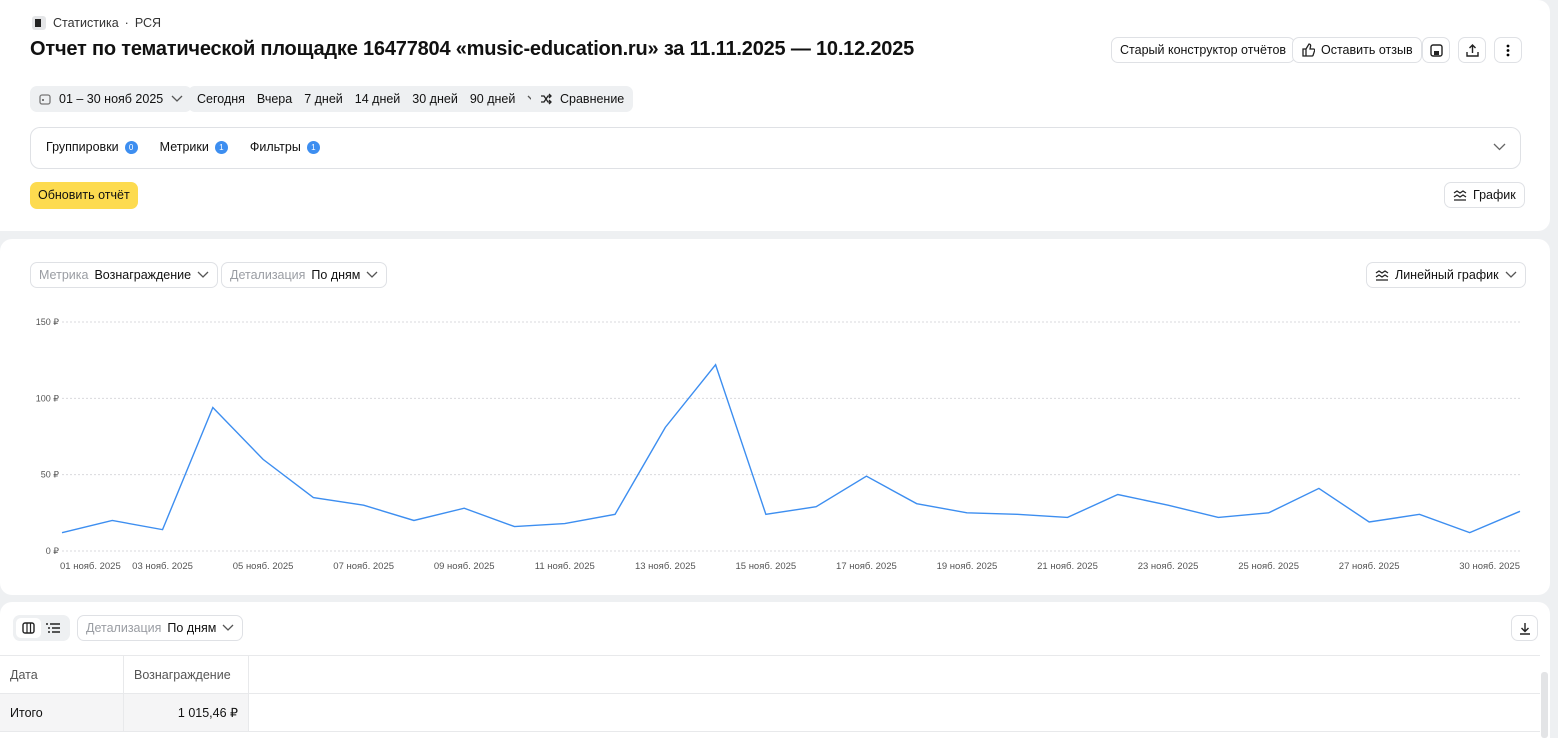 This screenshot has width=1558, height=738. I want to click on row-filler, so click(894, 713).